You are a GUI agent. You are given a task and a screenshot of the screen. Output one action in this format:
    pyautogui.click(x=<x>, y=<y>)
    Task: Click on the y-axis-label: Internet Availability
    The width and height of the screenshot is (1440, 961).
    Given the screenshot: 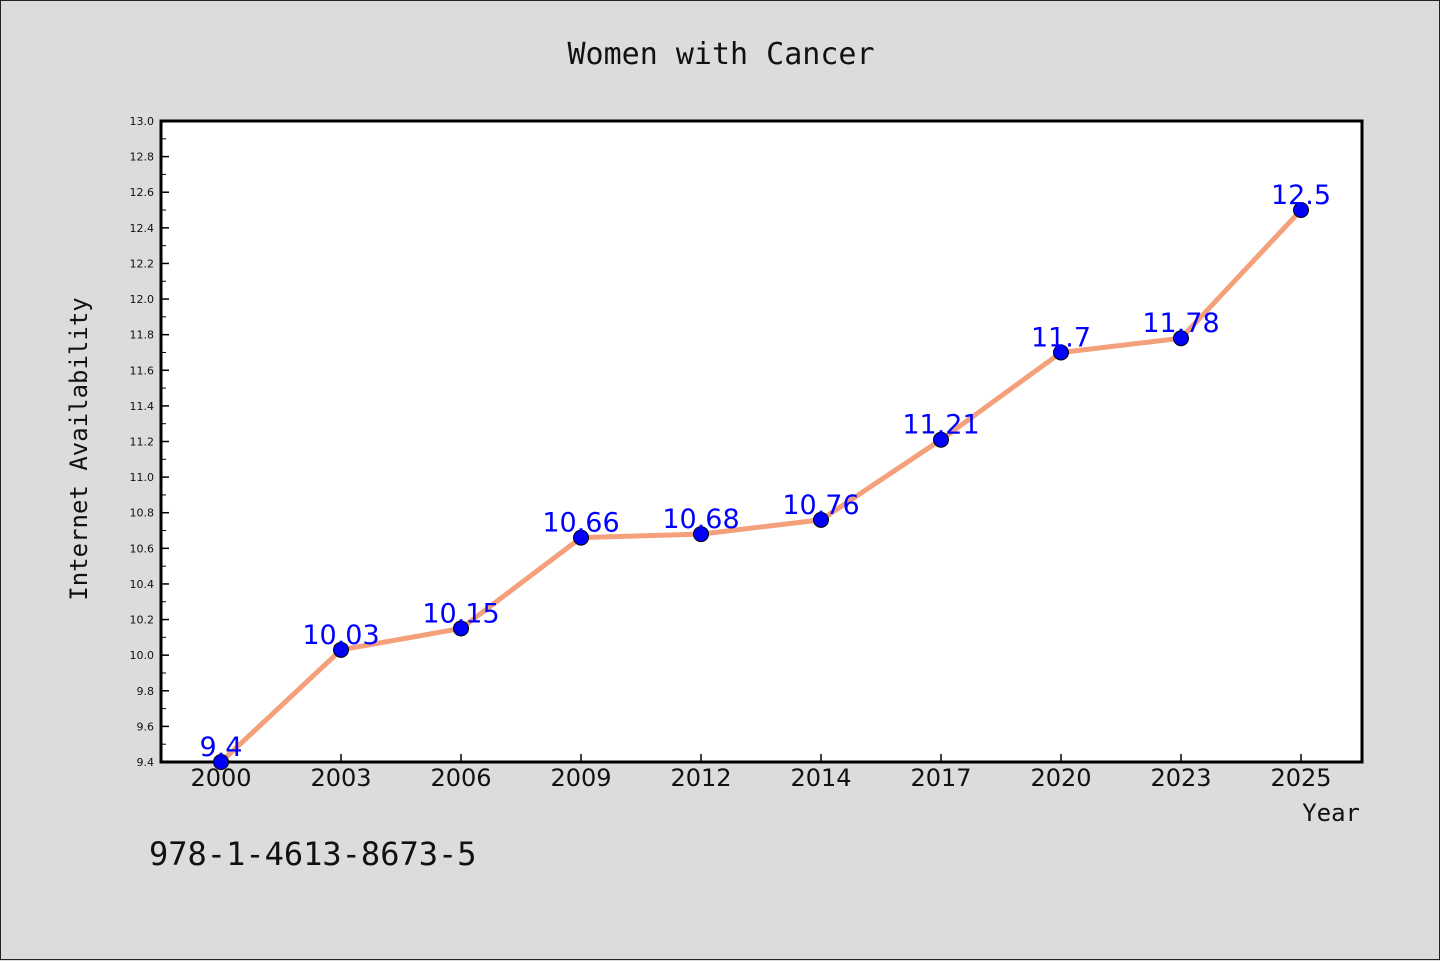 What is the action you would take?
    pyautogui.click(x=79, y=448)
    